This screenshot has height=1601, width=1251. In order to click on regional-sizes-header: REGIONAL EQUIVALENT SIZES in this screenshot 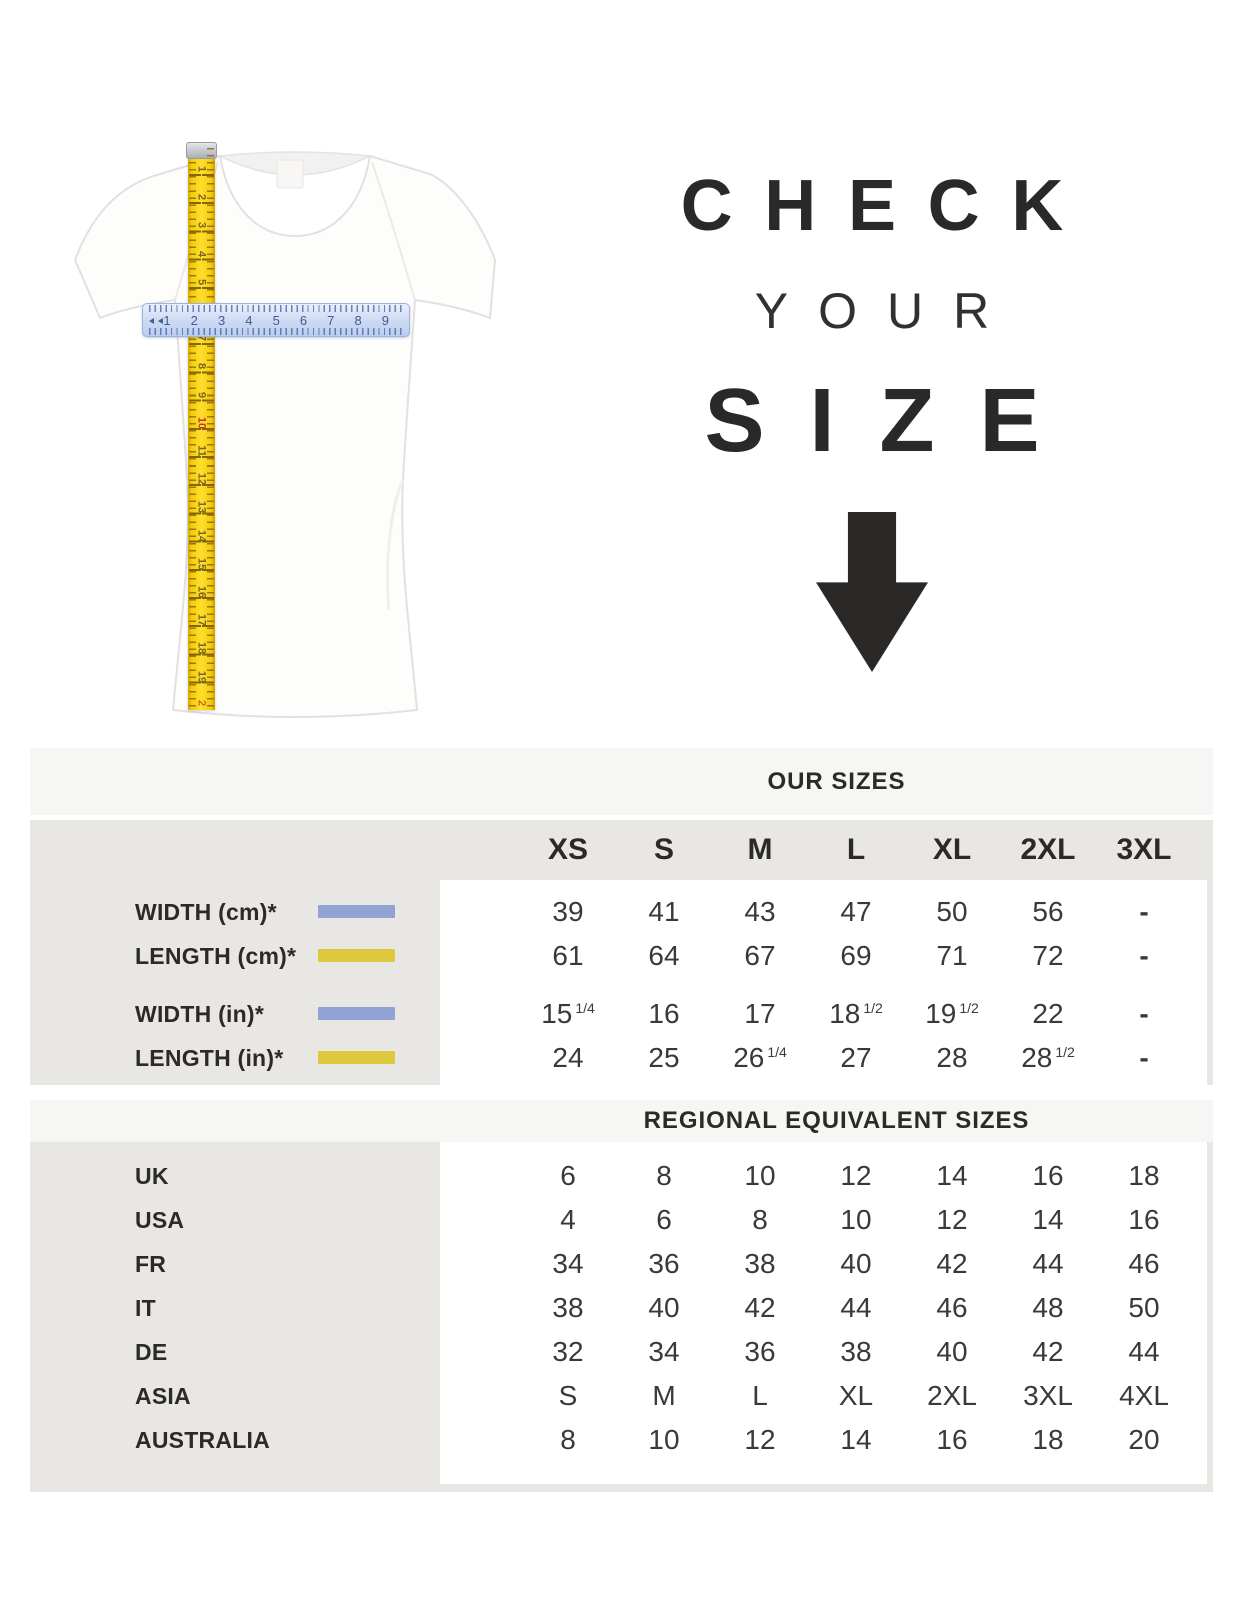, I will do `click(621, 1121)`.